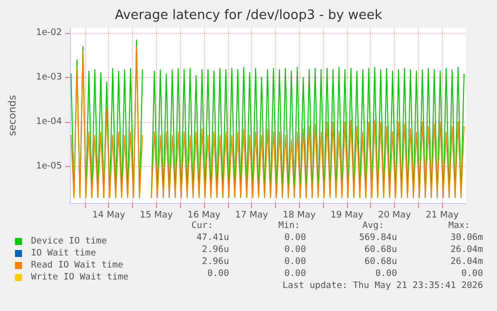 The height and width of the screenshot is (311, 497). What do you see at coordinates (13, 115) in the screenshot?
I see `y-axis-title: seconds` at bounding box center [13, 115].